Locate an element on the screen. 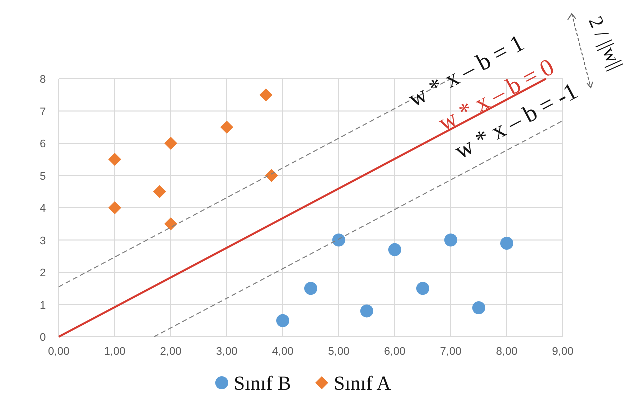 This screenshot has width=630, height=403. y-tick-label: 0 is located at coordinates (43, 338).